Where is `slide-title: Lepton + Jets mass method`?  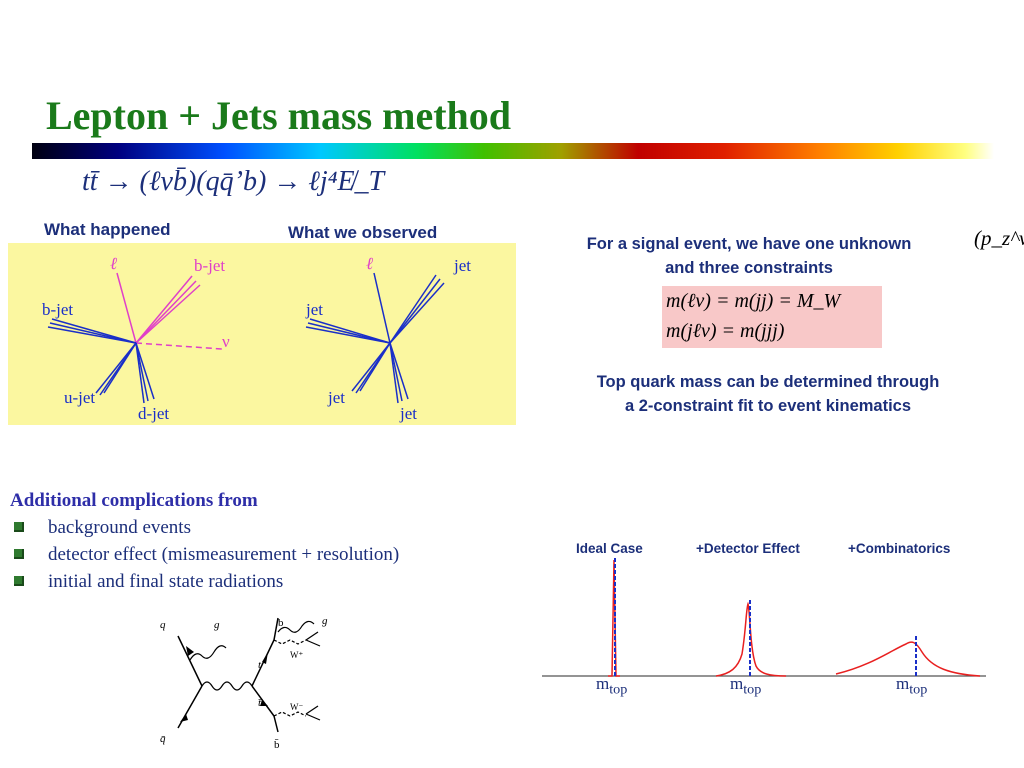
slide-title: Lepton + Jets mass method is located at coordinates (279, 115).